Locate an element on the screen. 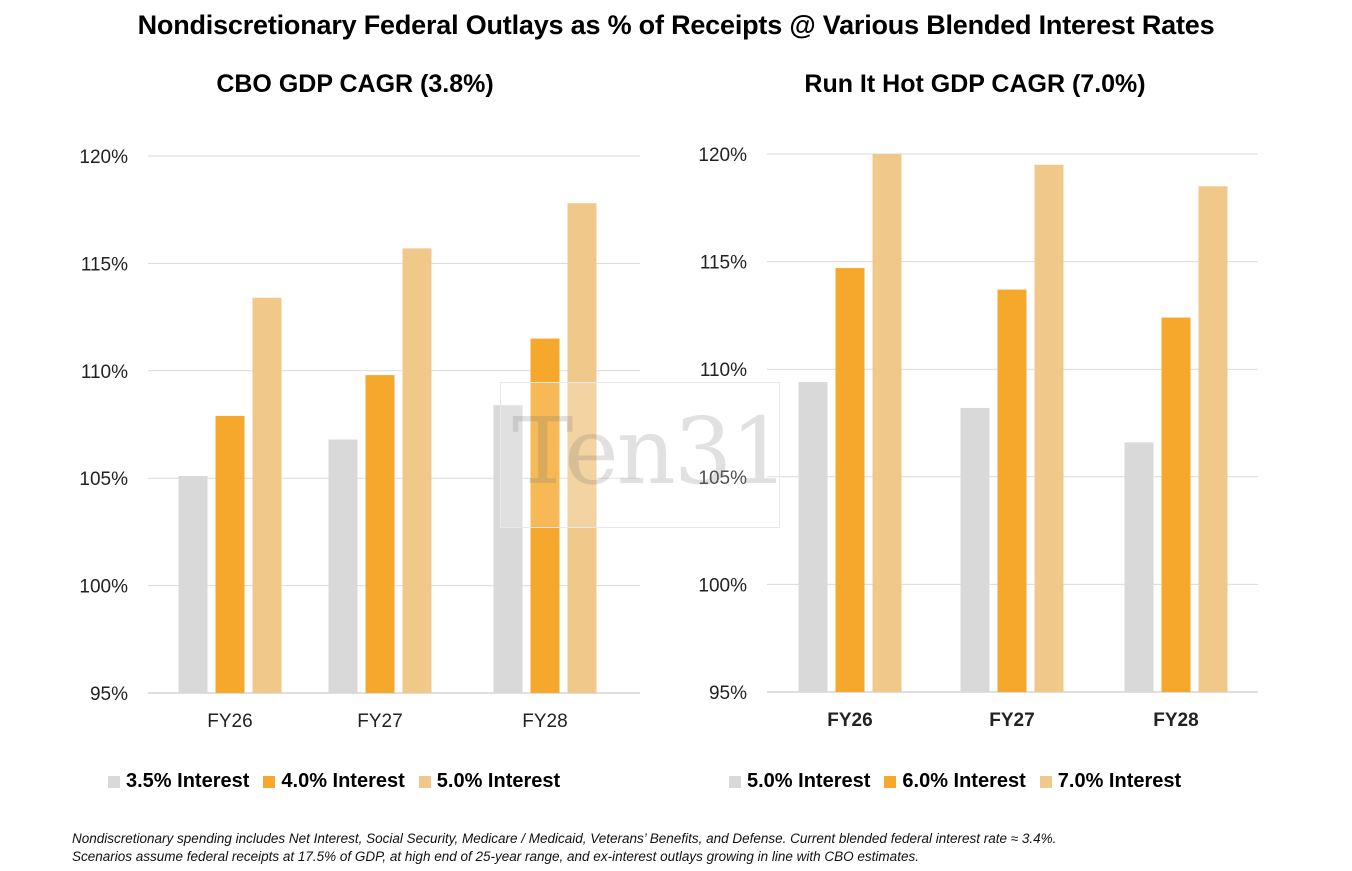  legend-item: 7.0% Interest is located at coordinates (1110, 781).